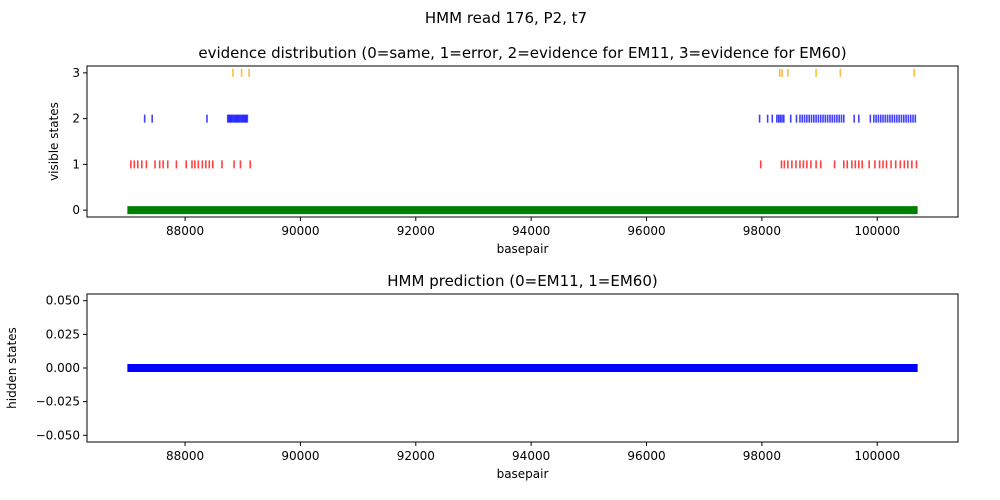  I want to click on y-tick-label: 1, so click(76, 164).